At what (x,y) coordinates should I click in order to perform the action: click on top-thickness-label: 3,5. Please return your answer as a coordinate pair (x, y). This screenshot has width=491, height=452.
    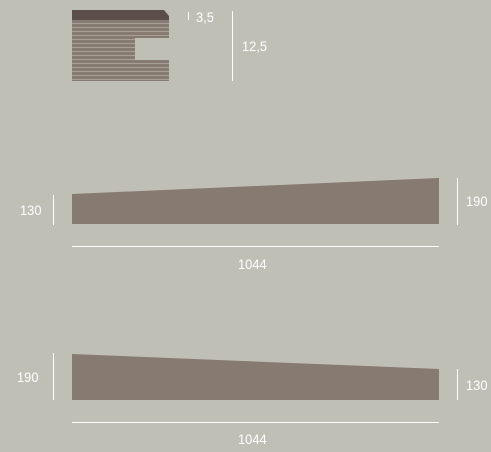
    Looking at the image, I should click on (205, 17).